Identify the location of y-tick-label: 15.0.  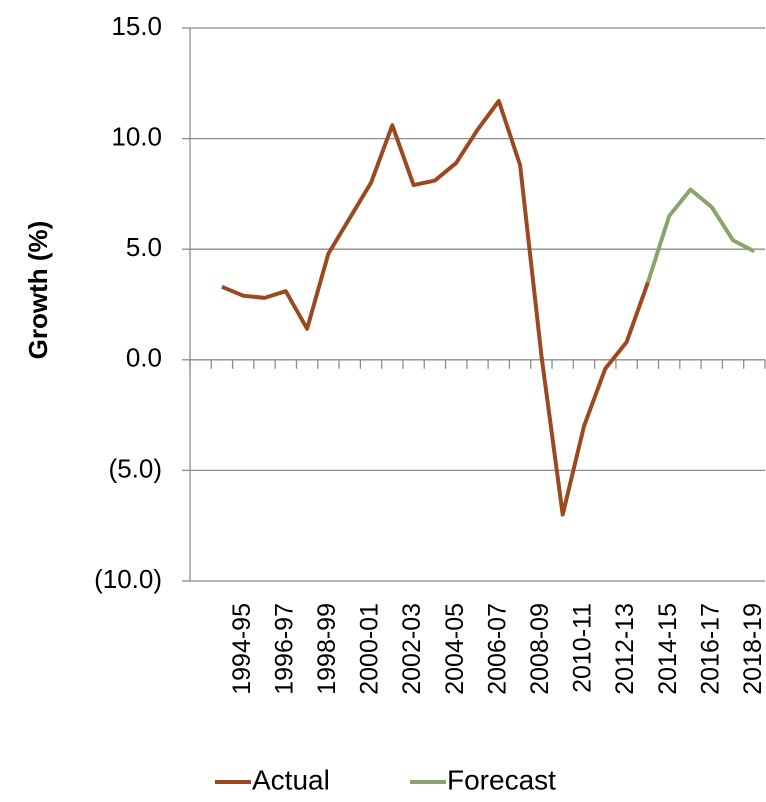
(136, 26).